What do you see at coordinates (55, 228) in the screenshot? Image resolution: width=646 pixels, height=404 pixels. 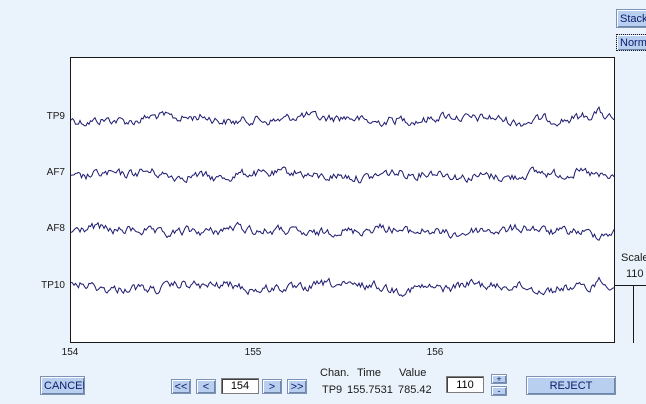 I see `channel-label-af8: AF8` at bounding box center [55, 228].